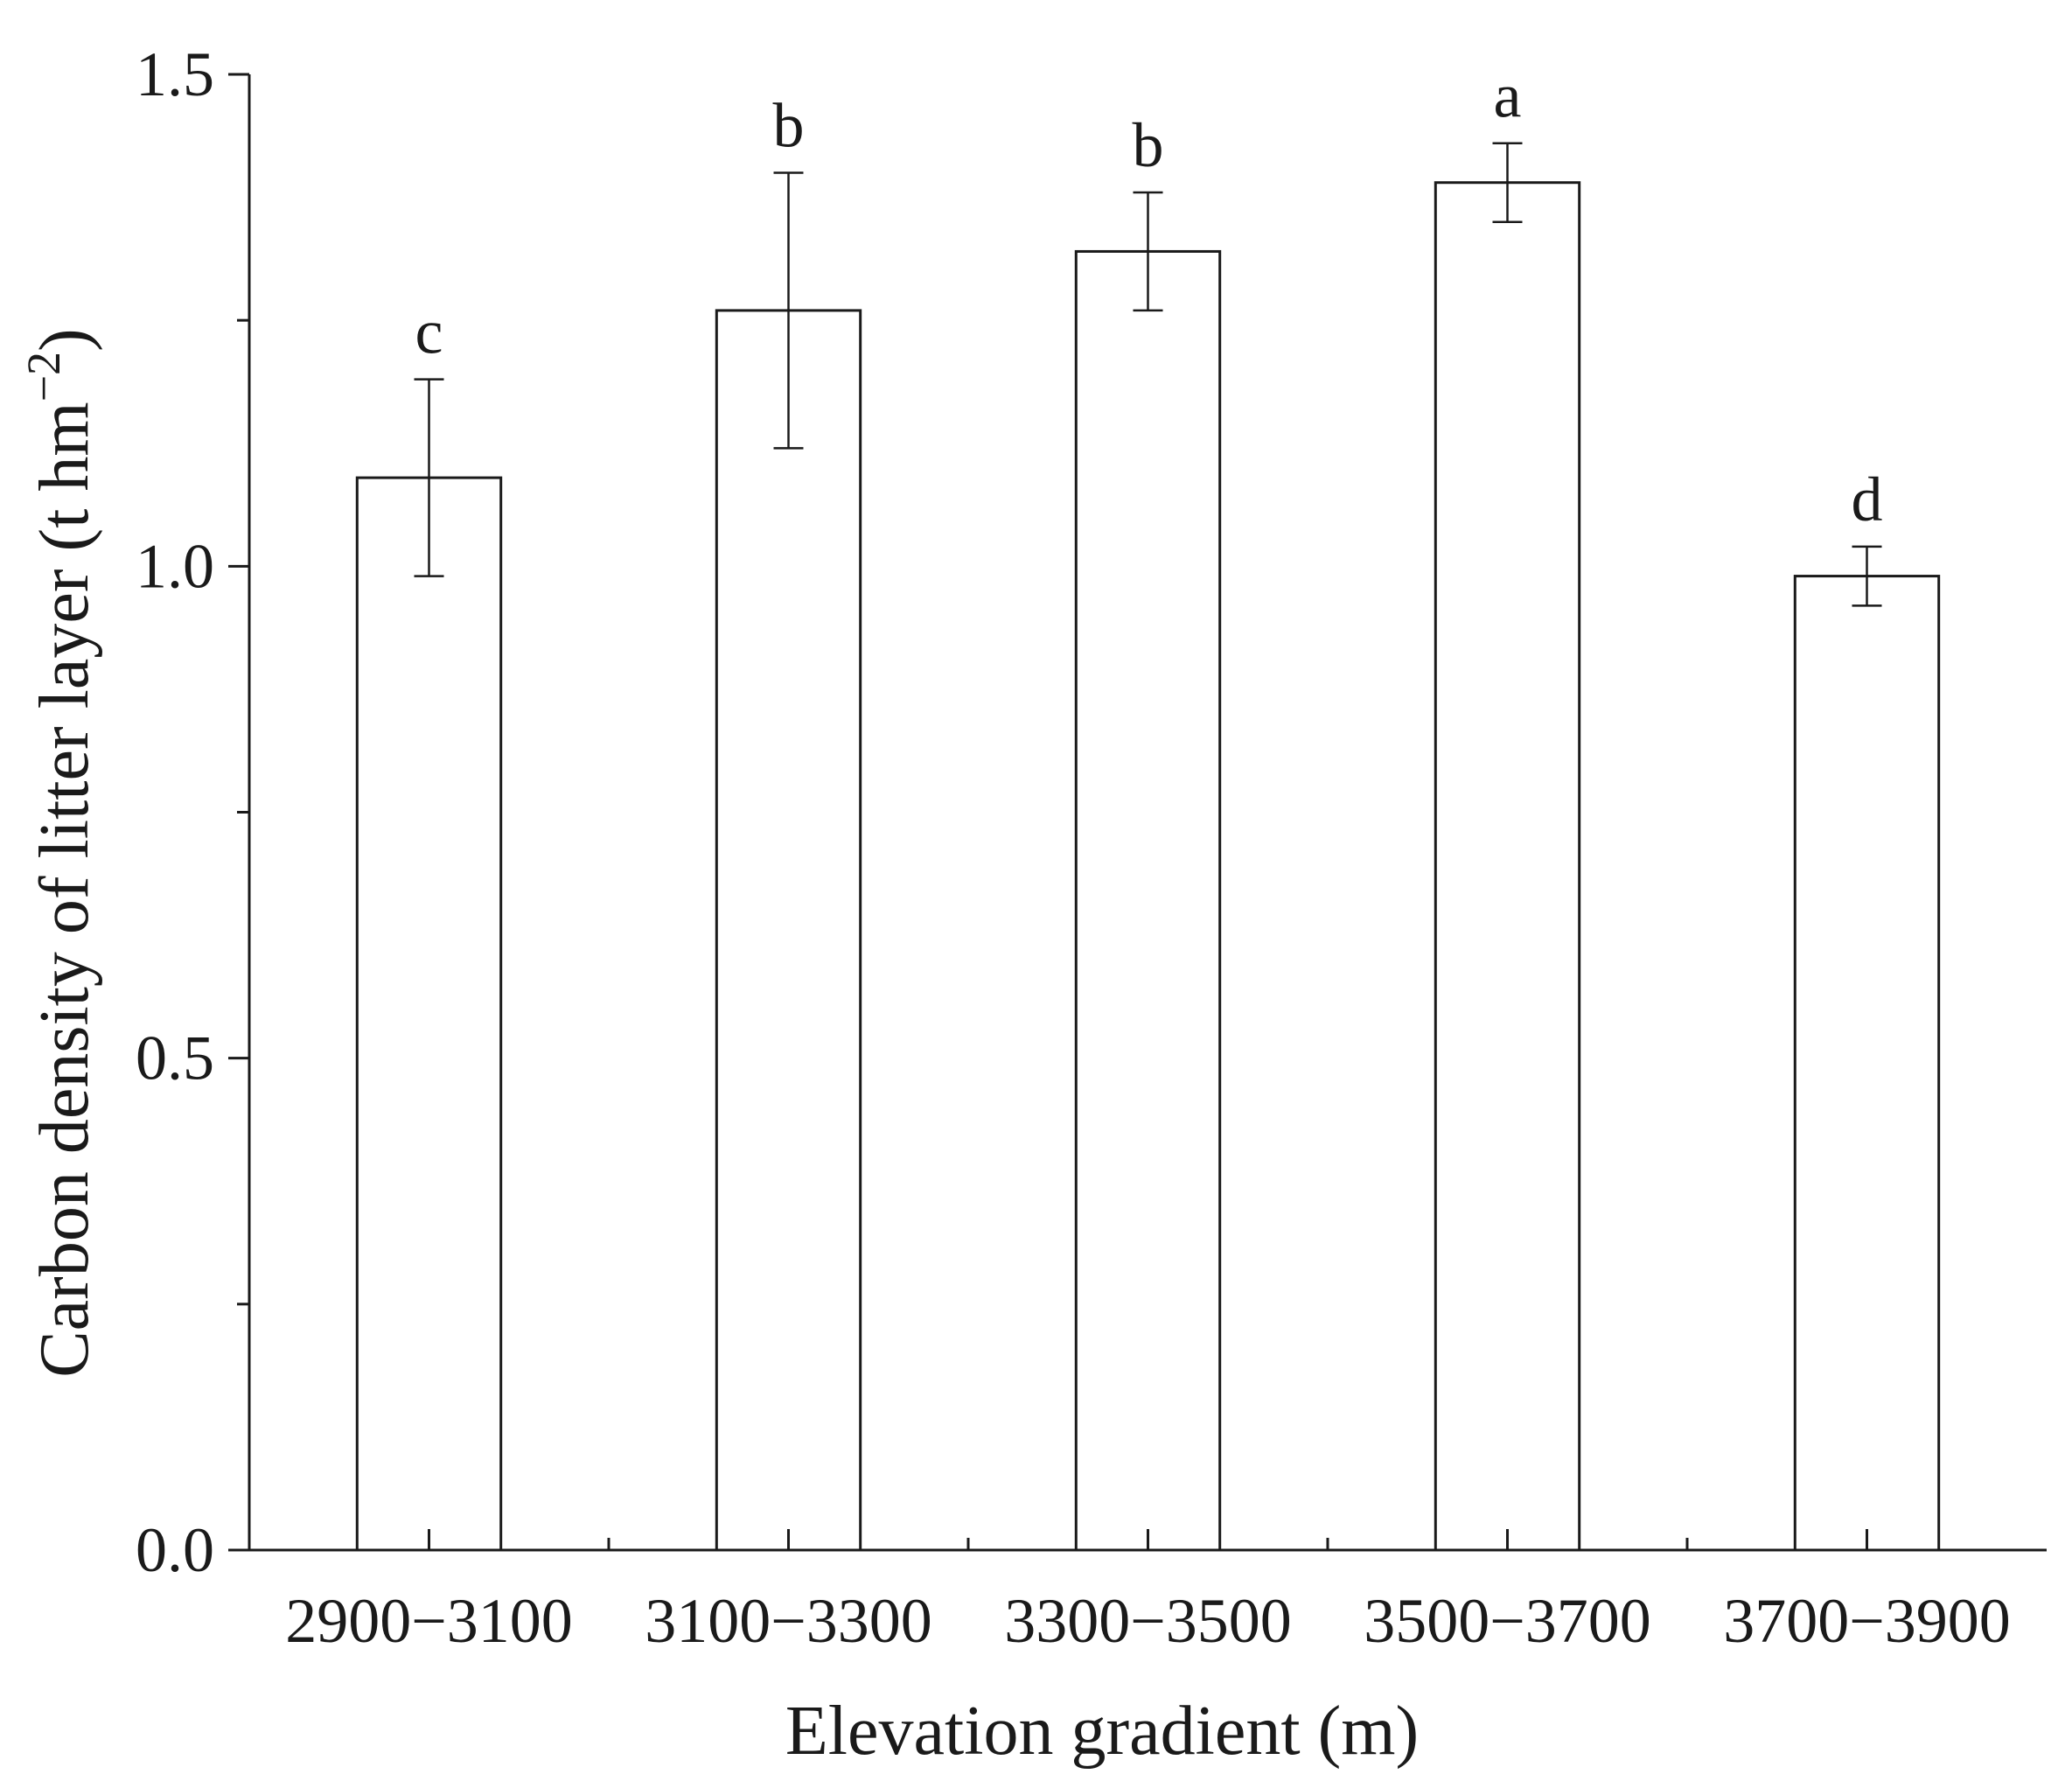 Image resolution: width=2072 pixels, height=1788 pixels. Describe the element at coordinates (1867, 499) in the screenshot. I see `significance-letter-5: d` at that location.